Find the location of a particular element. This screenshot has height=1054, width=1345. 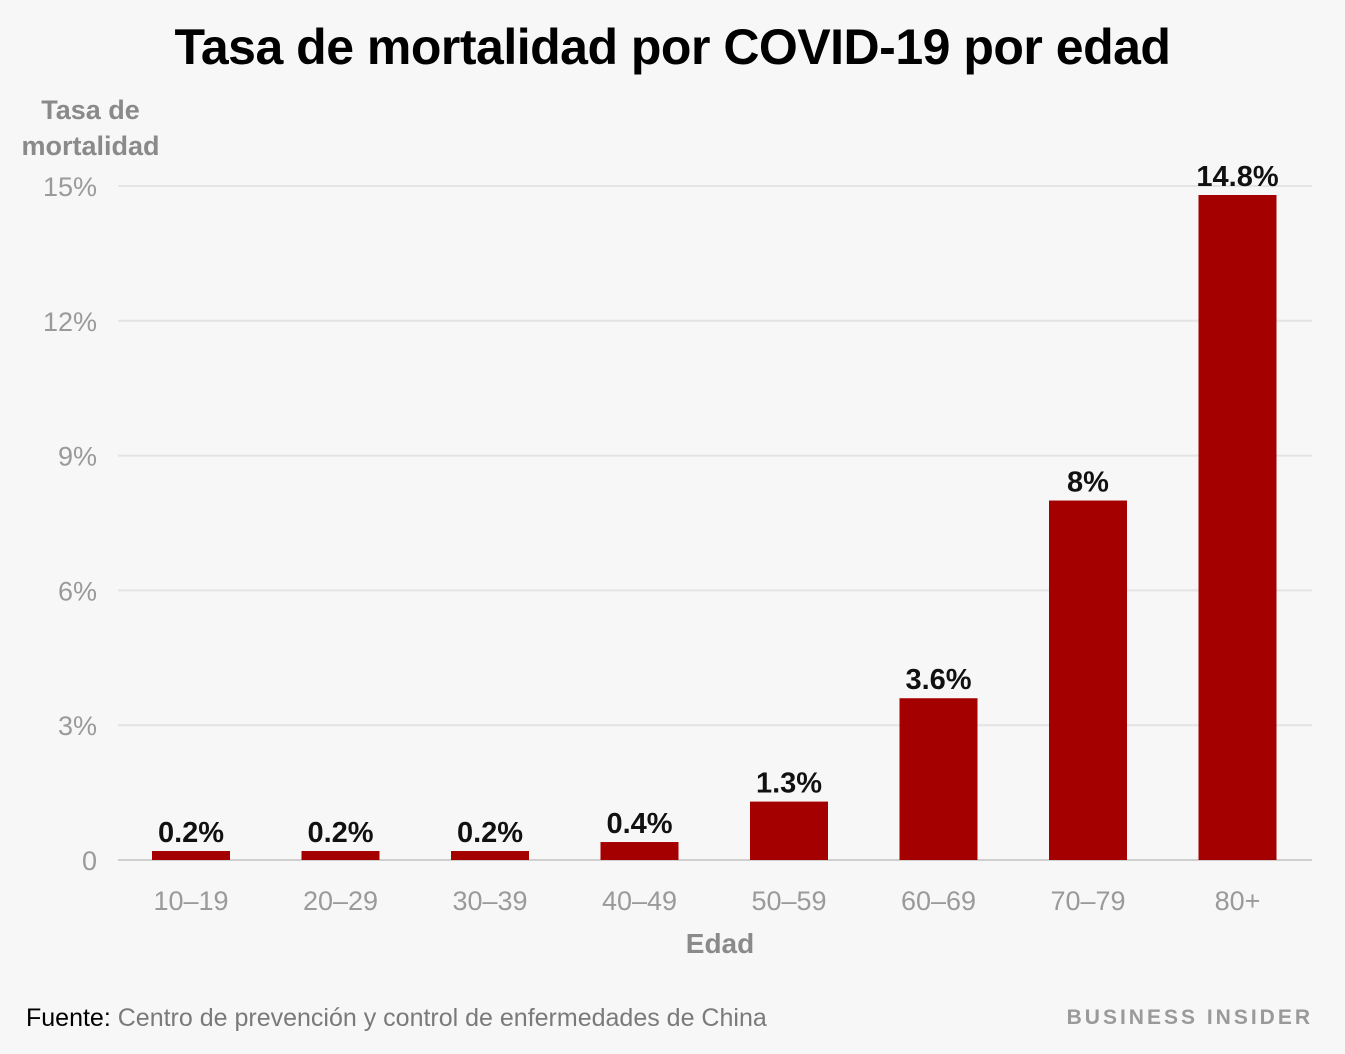

bar-value-label: 1.3% is located at coordinates (789, 784).